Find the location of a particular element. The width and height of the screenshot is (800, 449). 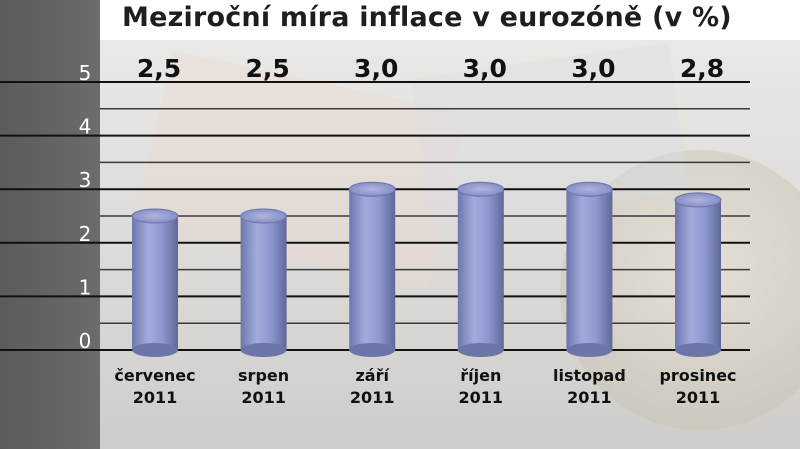

x-tick-label: listopad is located at coordinates (589, 375).